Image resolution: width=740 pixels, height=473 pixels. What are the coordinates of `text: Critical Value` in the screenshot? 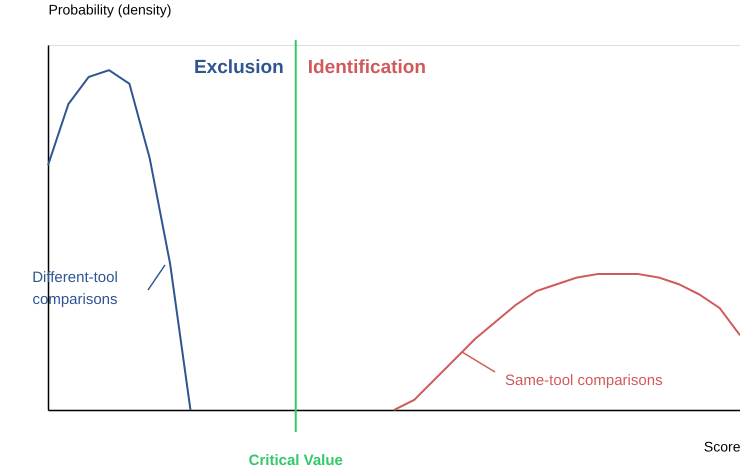 It's located at (295, 460).